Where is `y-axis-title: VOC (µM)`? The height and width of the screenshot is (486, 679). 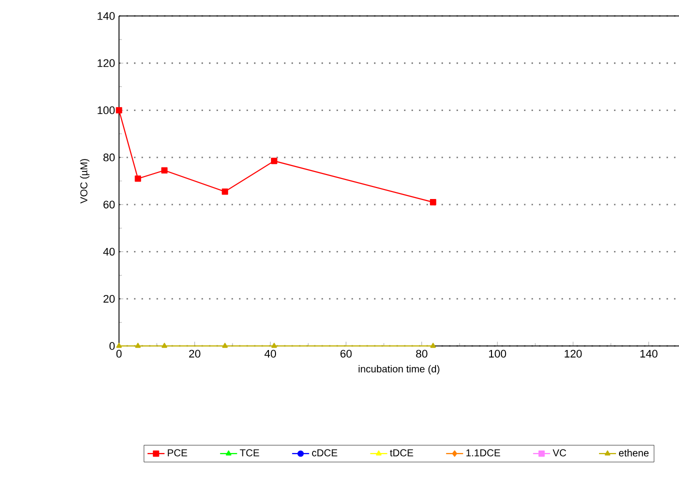 y-axis-title: VOC (µM) is located at coordinates (85, 181).